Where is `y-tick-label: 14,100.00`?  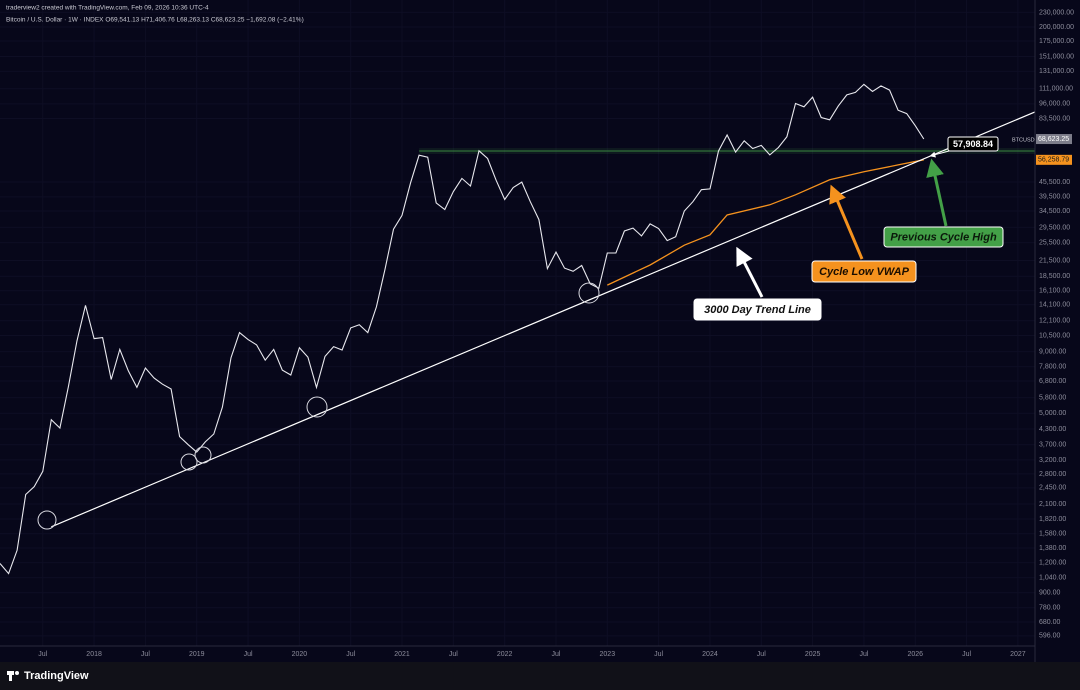
y-tick-label: 14,100.00 is located at coordinates (1054, 305).